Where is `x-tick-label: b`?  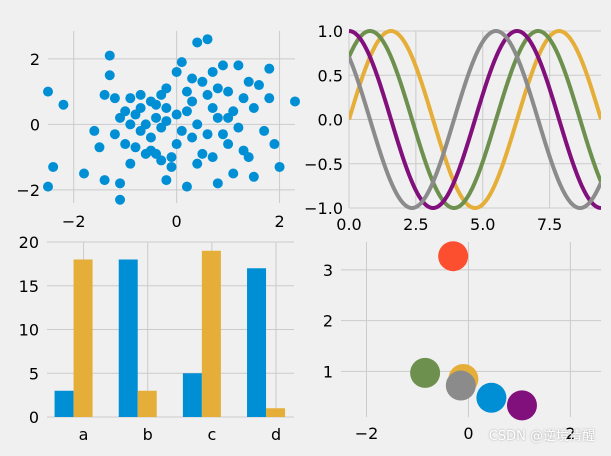 x-tick-label: b is located at coordinates (148, 434).